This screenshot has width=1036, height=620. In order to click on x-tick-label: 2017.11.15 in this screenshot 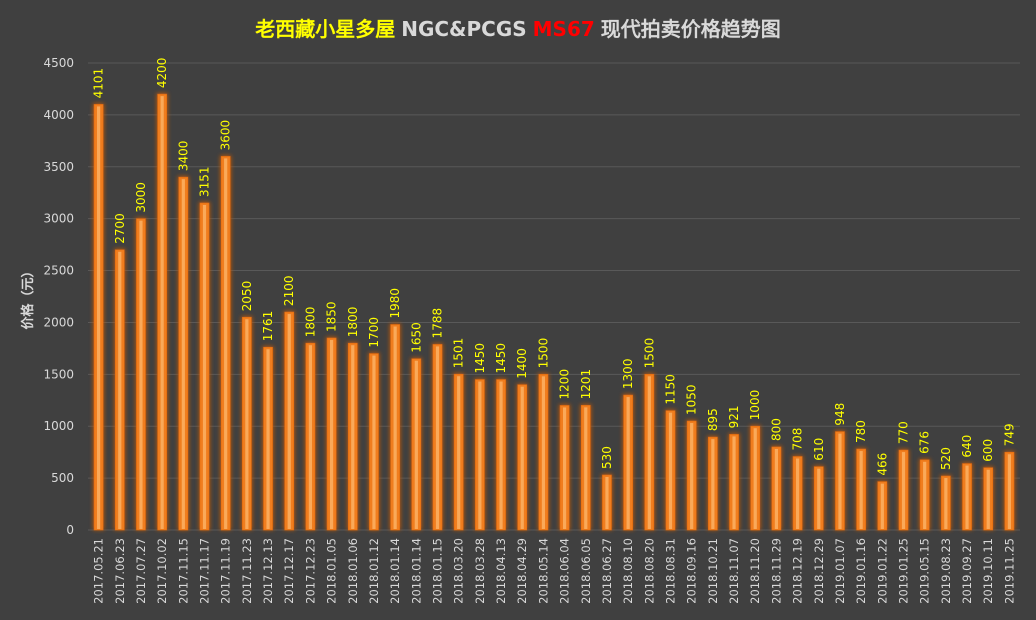, I will do `click(183, 571)`.